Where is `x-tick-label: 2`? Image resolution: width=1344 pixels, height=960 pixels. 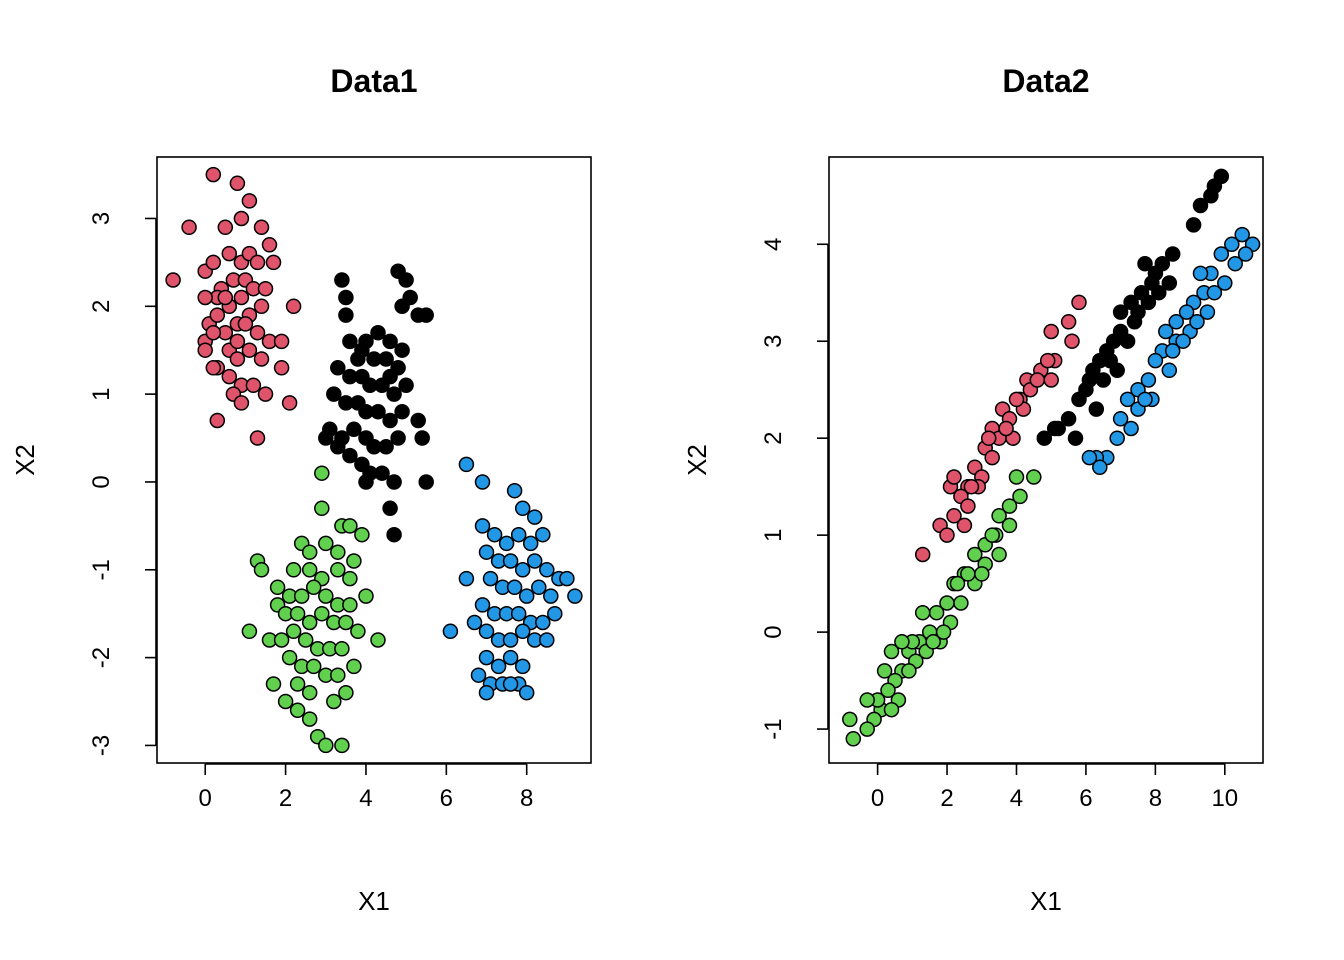
x-tick-label: 2 is located at coordinates (946, 798).